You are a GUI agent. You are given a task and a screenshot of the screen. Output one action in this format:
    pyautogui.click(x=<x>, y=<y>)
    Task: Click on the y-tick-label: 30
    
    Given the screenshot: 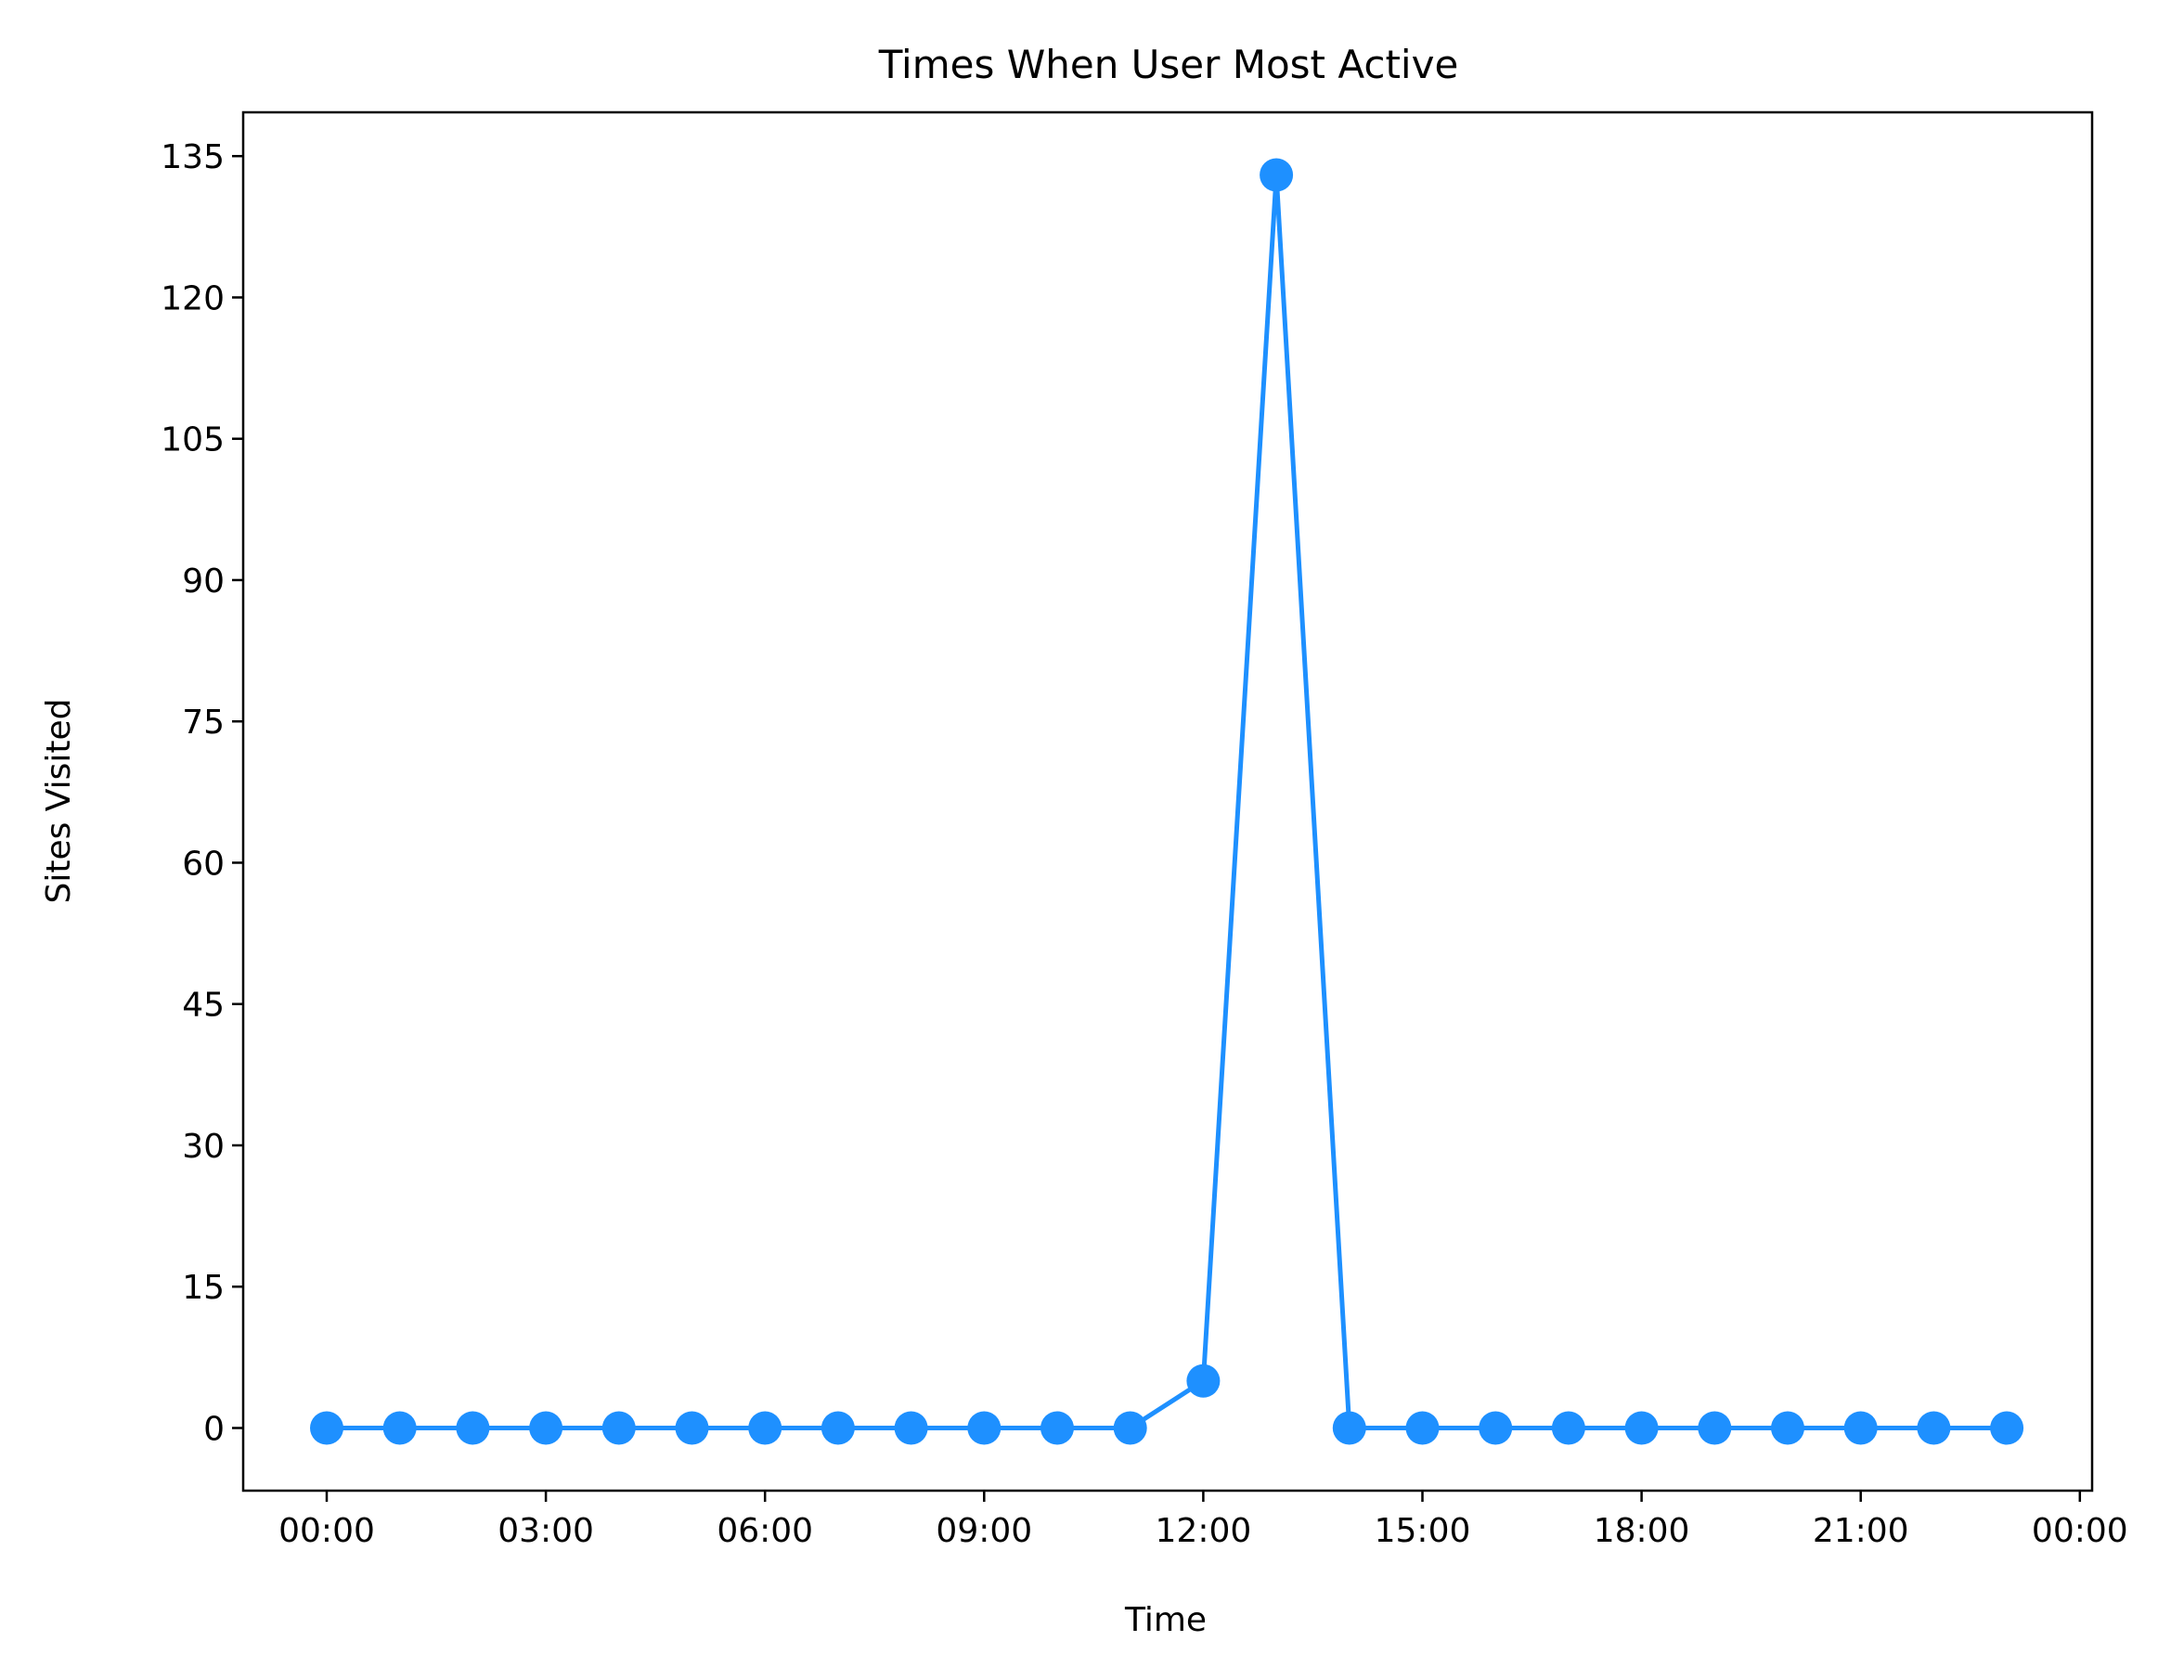 What is the action you would take?
    pyautogui.click(x=203, y=1147)
    